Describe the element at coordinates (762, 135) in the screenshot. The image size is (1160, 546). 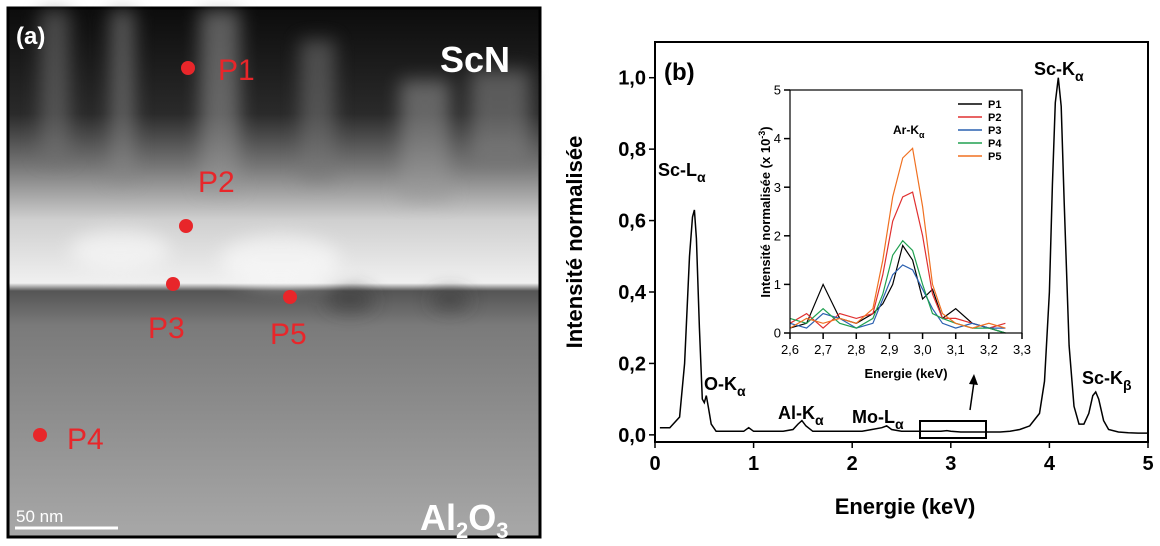
I see `label-part: -3` at that location.